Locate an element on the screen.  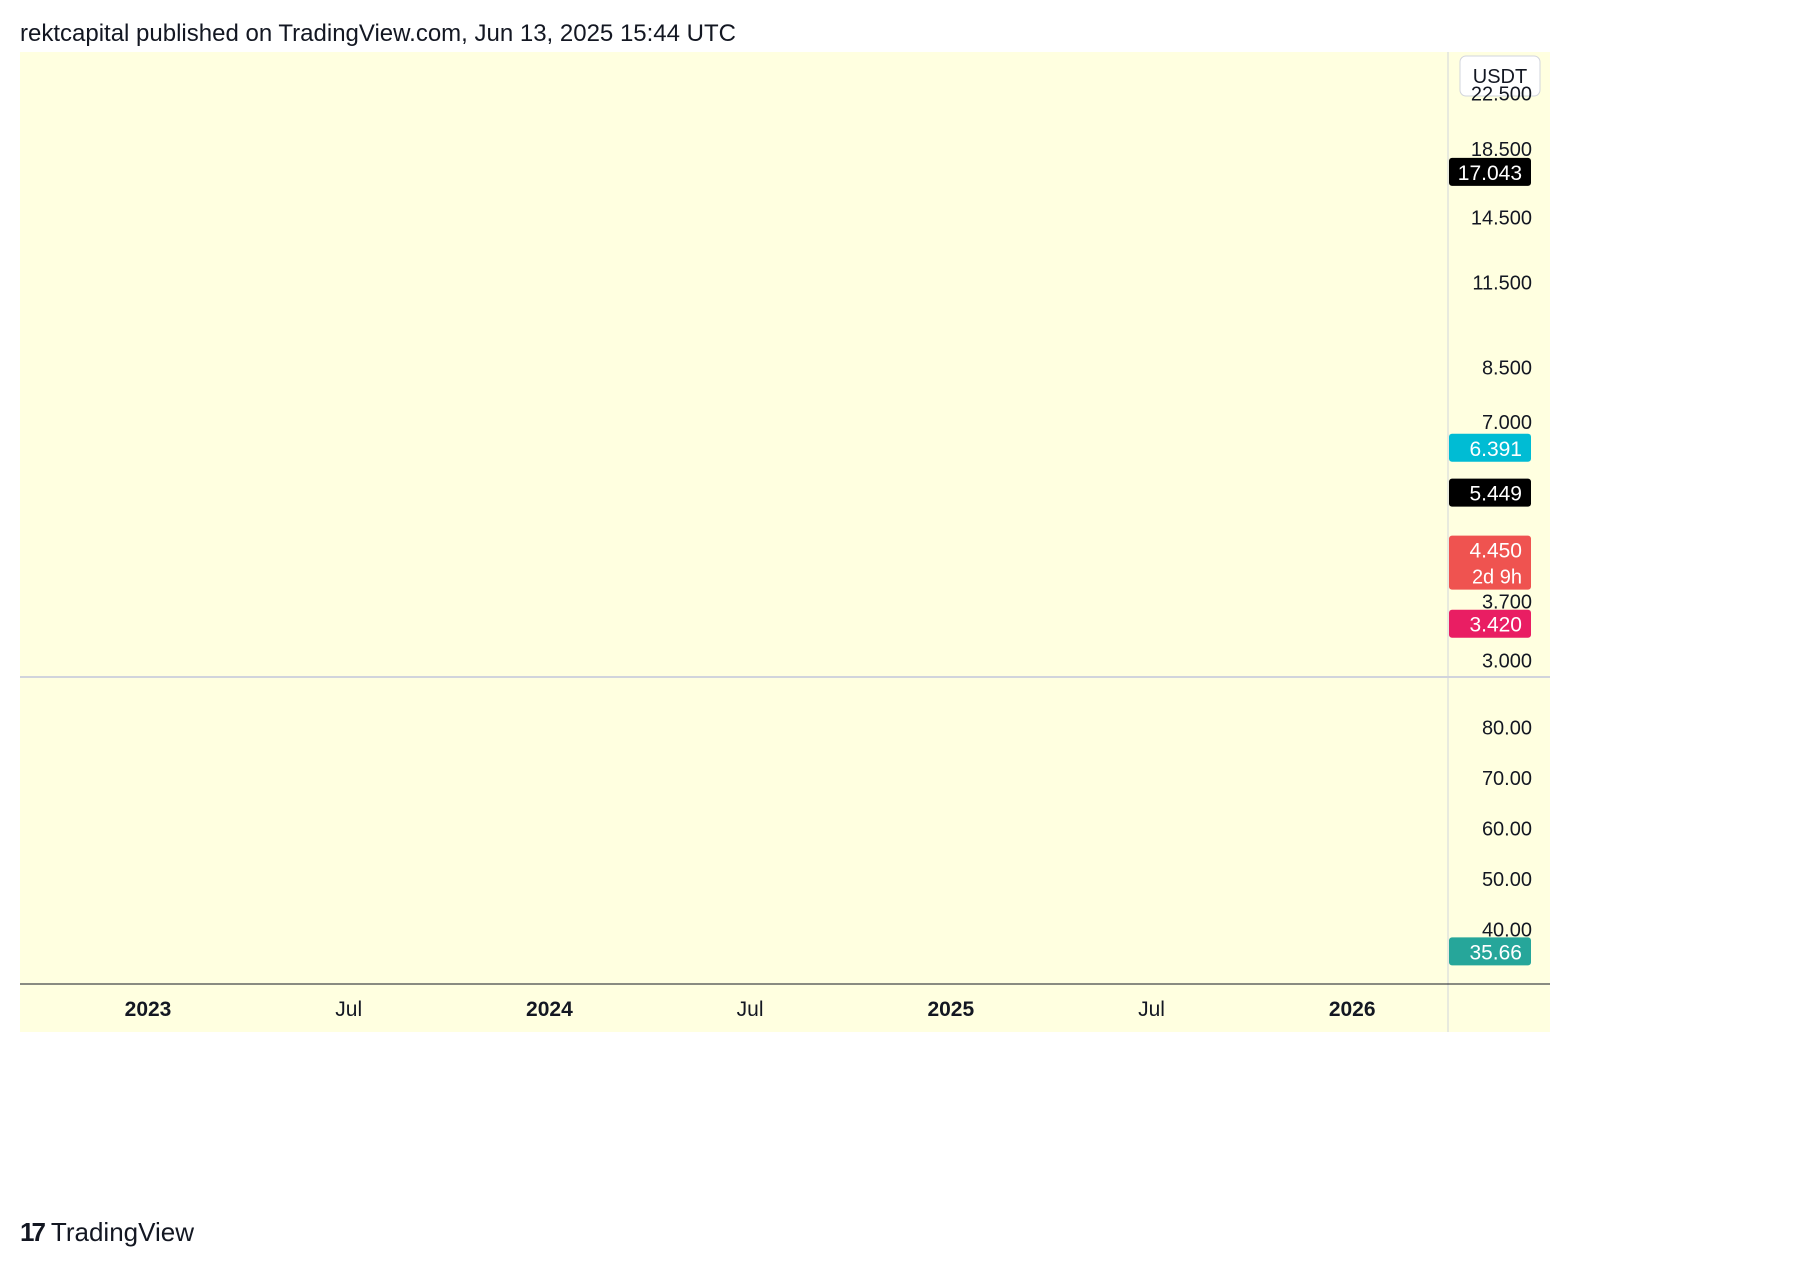
price-tick-label: 22.500 is located at coordinates (1501, 95).